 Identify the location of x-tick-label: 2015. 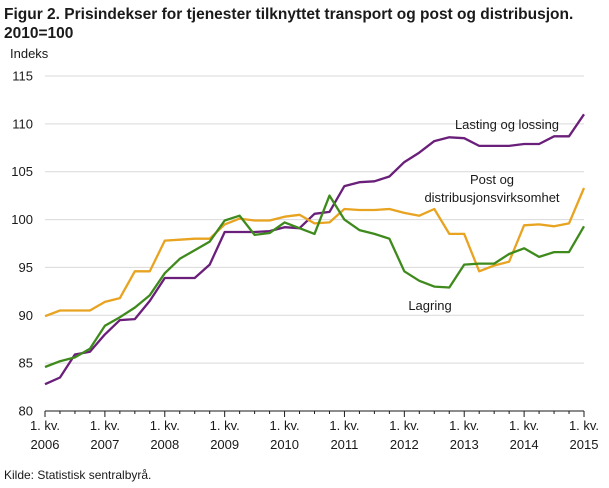
(584, 444).